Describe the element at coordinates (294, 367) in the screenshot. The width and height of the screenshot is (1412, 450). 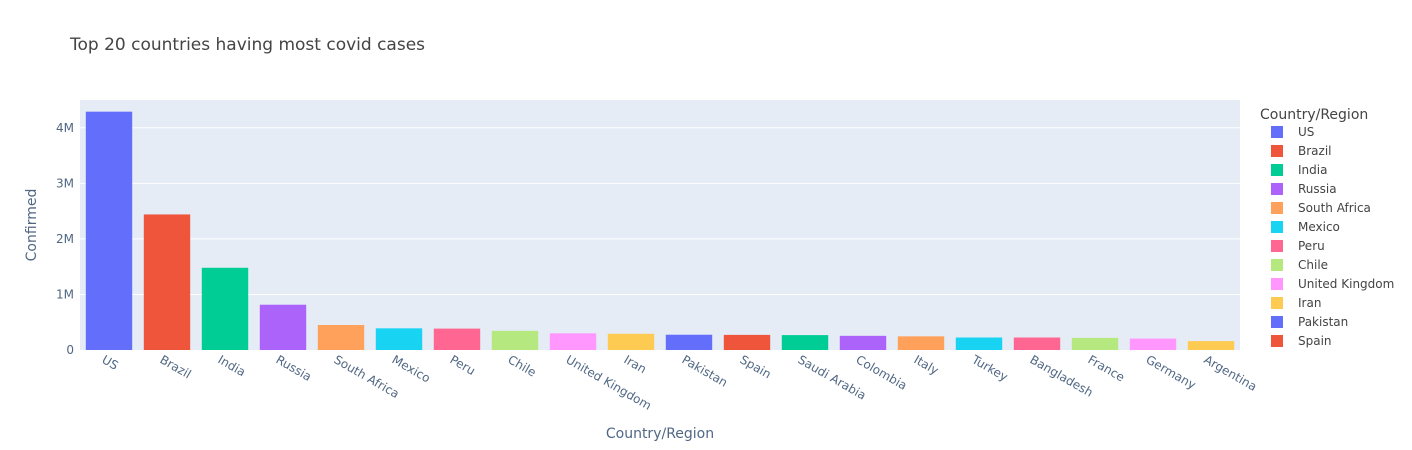
I see `x-tick-label: Russia` at that location.